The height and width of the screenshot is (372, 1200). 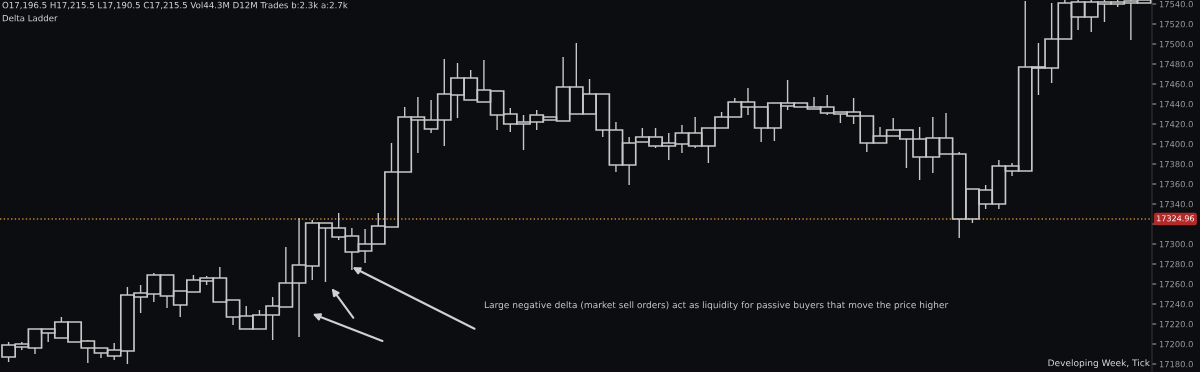 What do you see at coordinates (1099, 363) in the screenshot?
I see `annotation: Developing Week, Tick` at bounding box center [1099, 363].